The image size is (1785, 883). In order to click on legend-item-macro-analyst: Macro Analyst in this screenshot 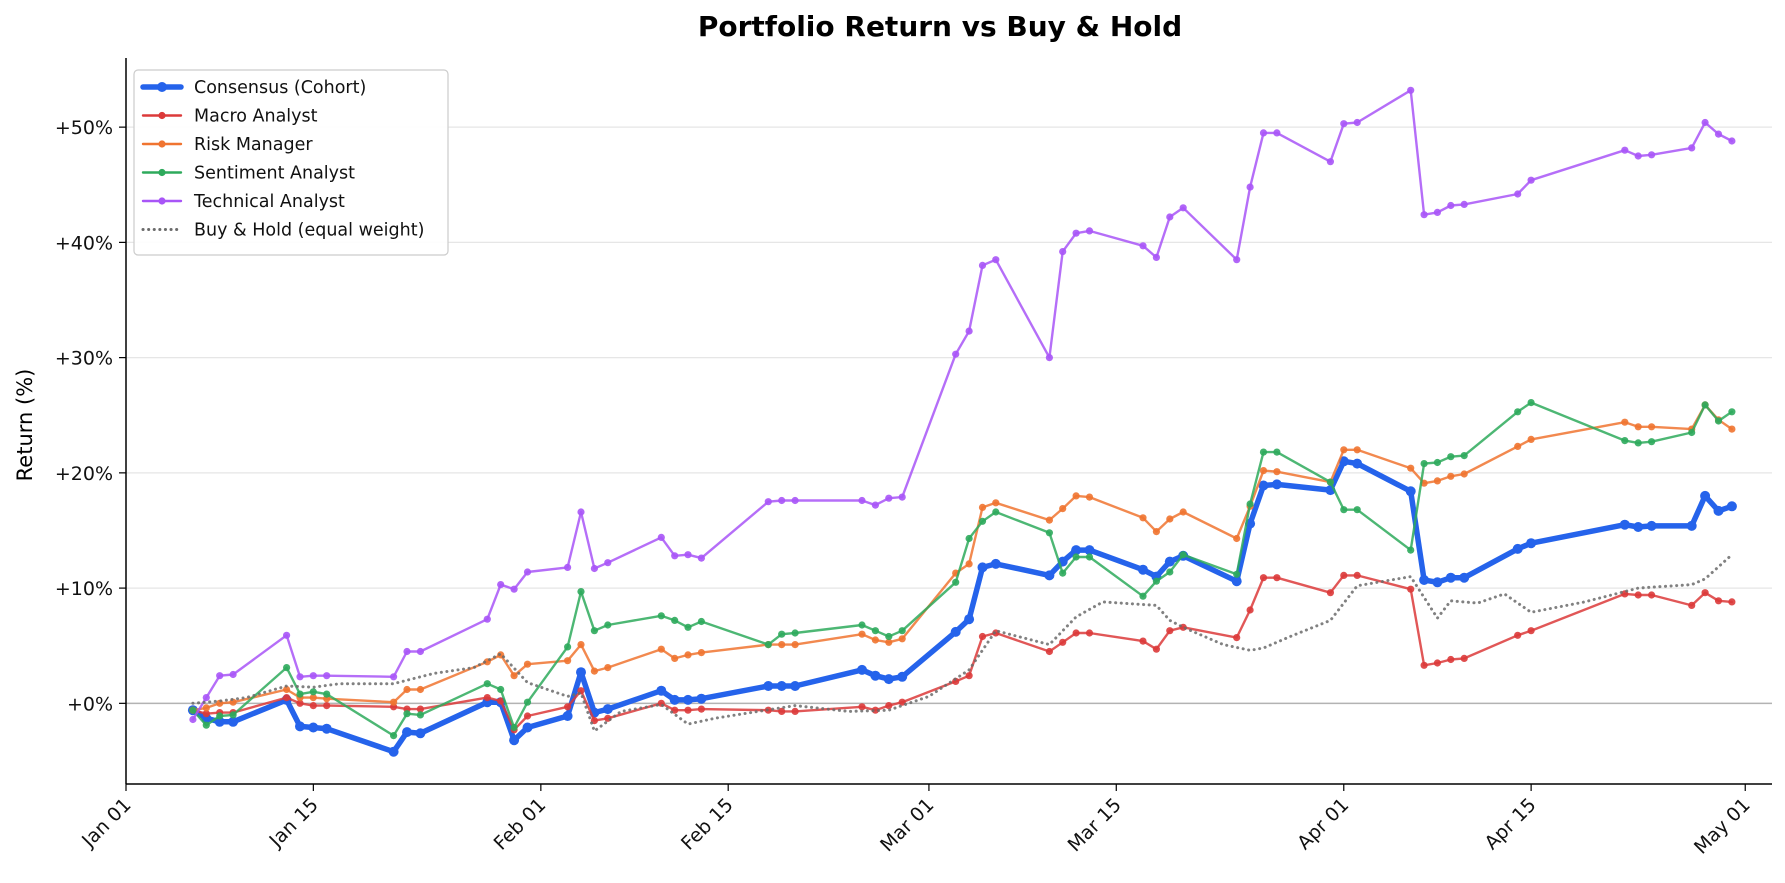, I will do `click(229, 117)`.